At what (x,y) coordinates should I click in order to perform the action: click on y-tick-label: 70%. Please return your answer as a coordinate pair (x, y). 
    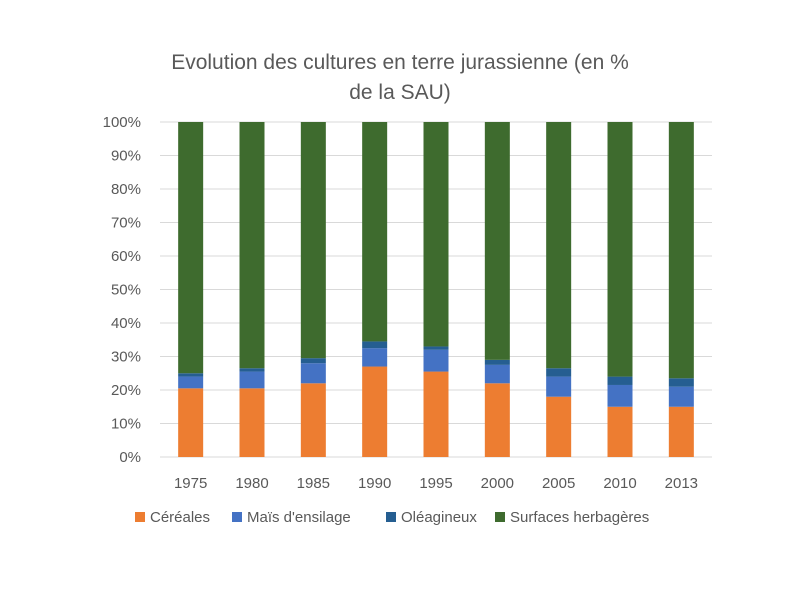
    Looking at the image, I should click on (126, 223).